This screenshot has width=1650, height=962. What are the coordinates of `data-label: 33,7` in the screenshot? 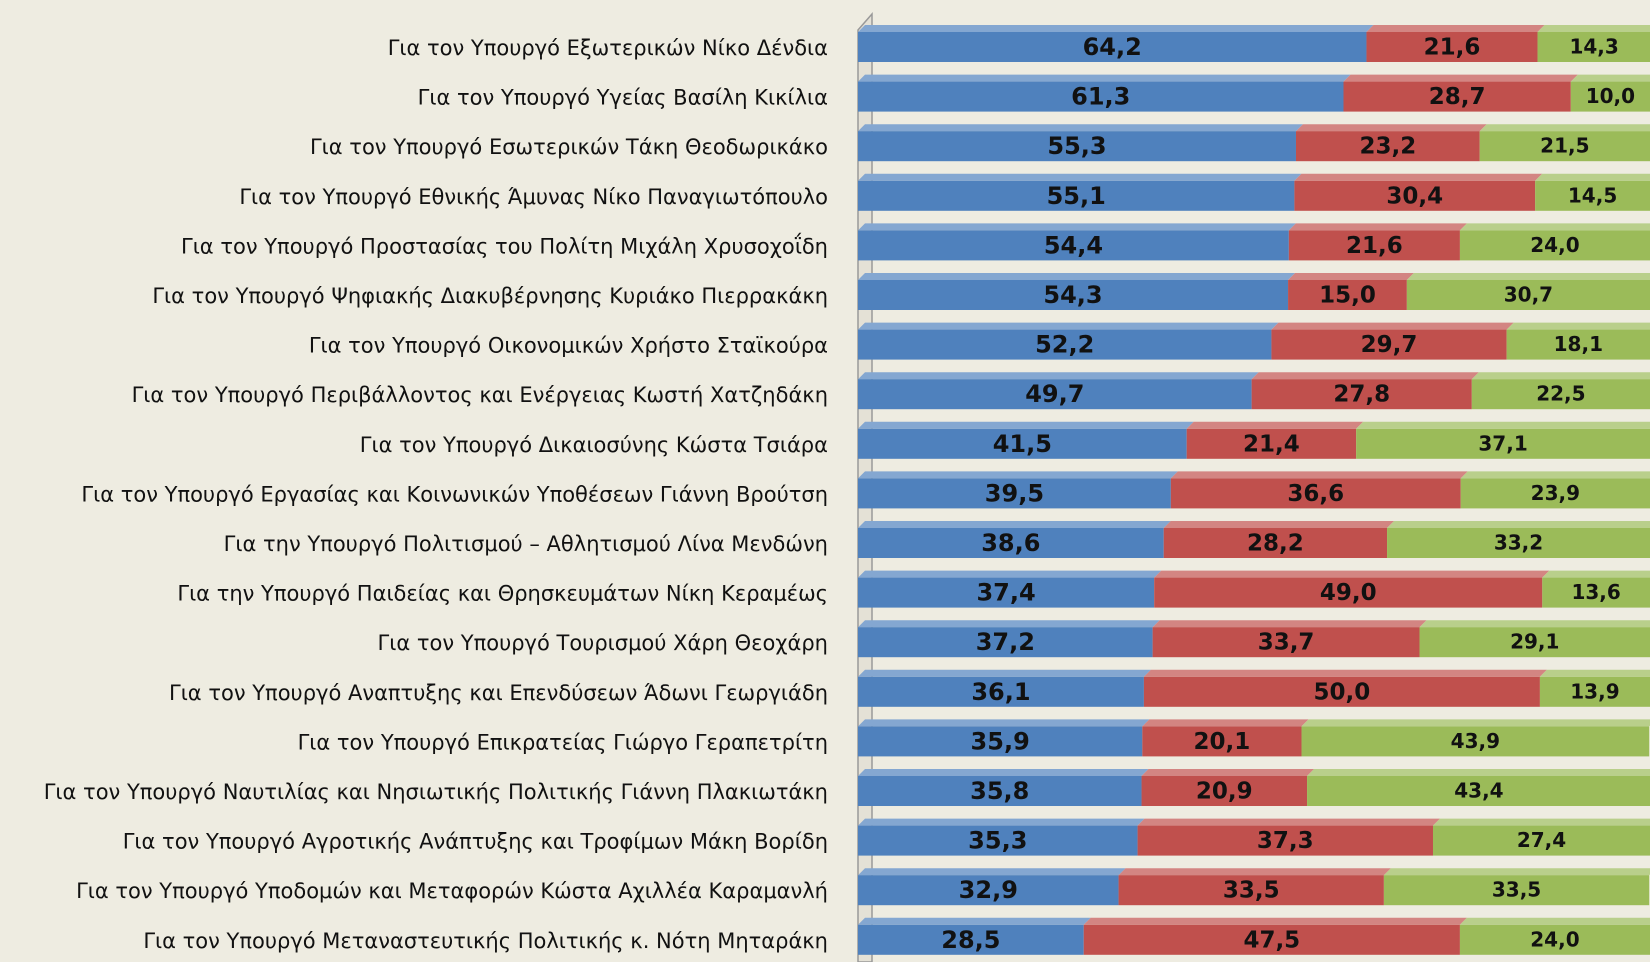 It's located at (1286, 643).